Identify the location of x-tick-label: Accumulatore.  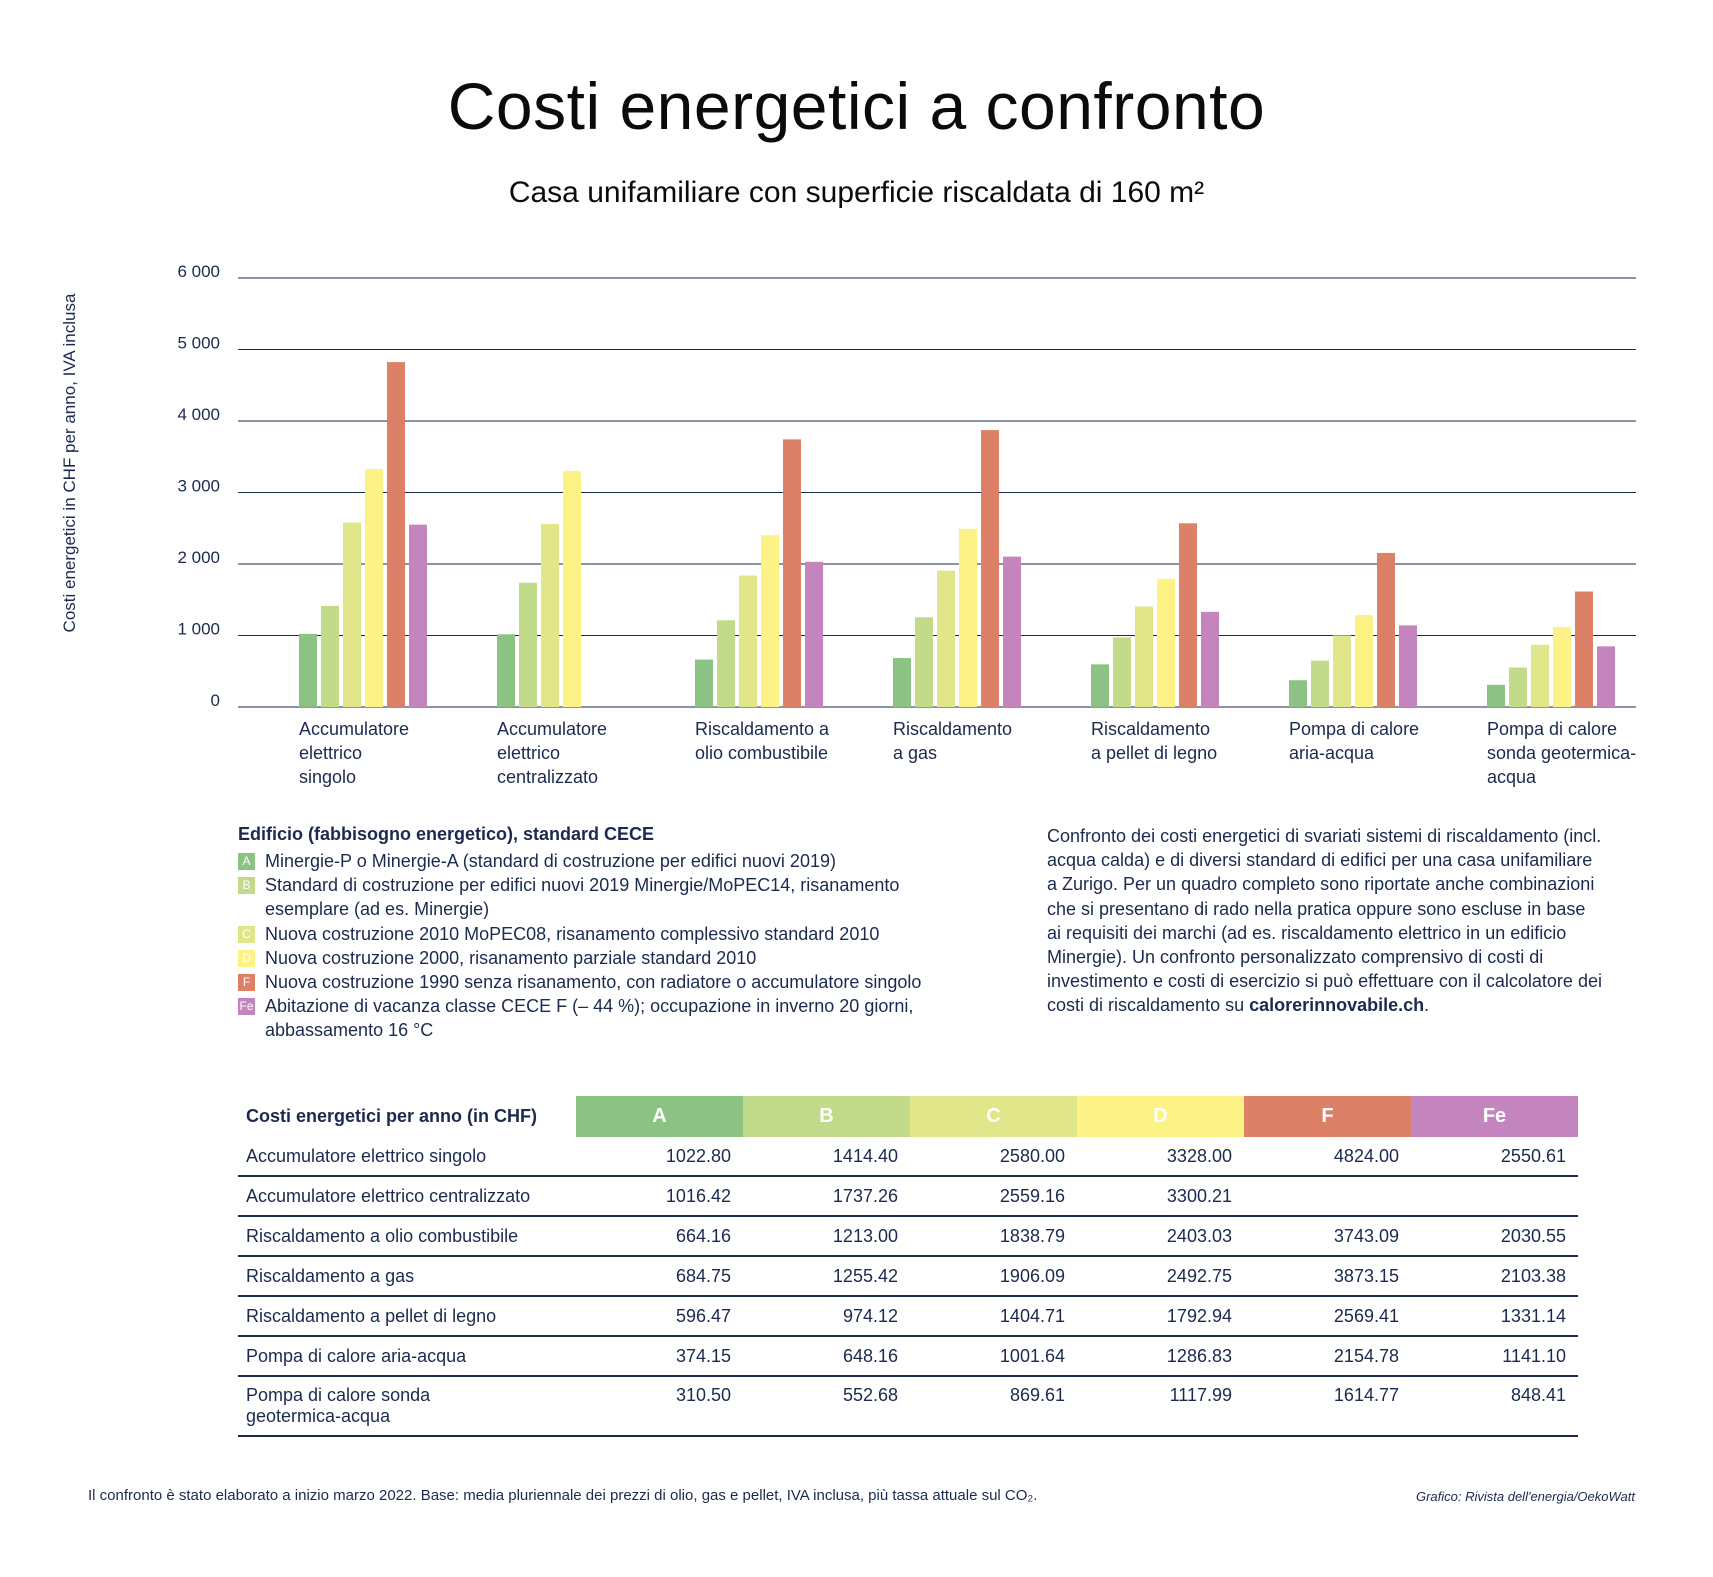
(354, 729).